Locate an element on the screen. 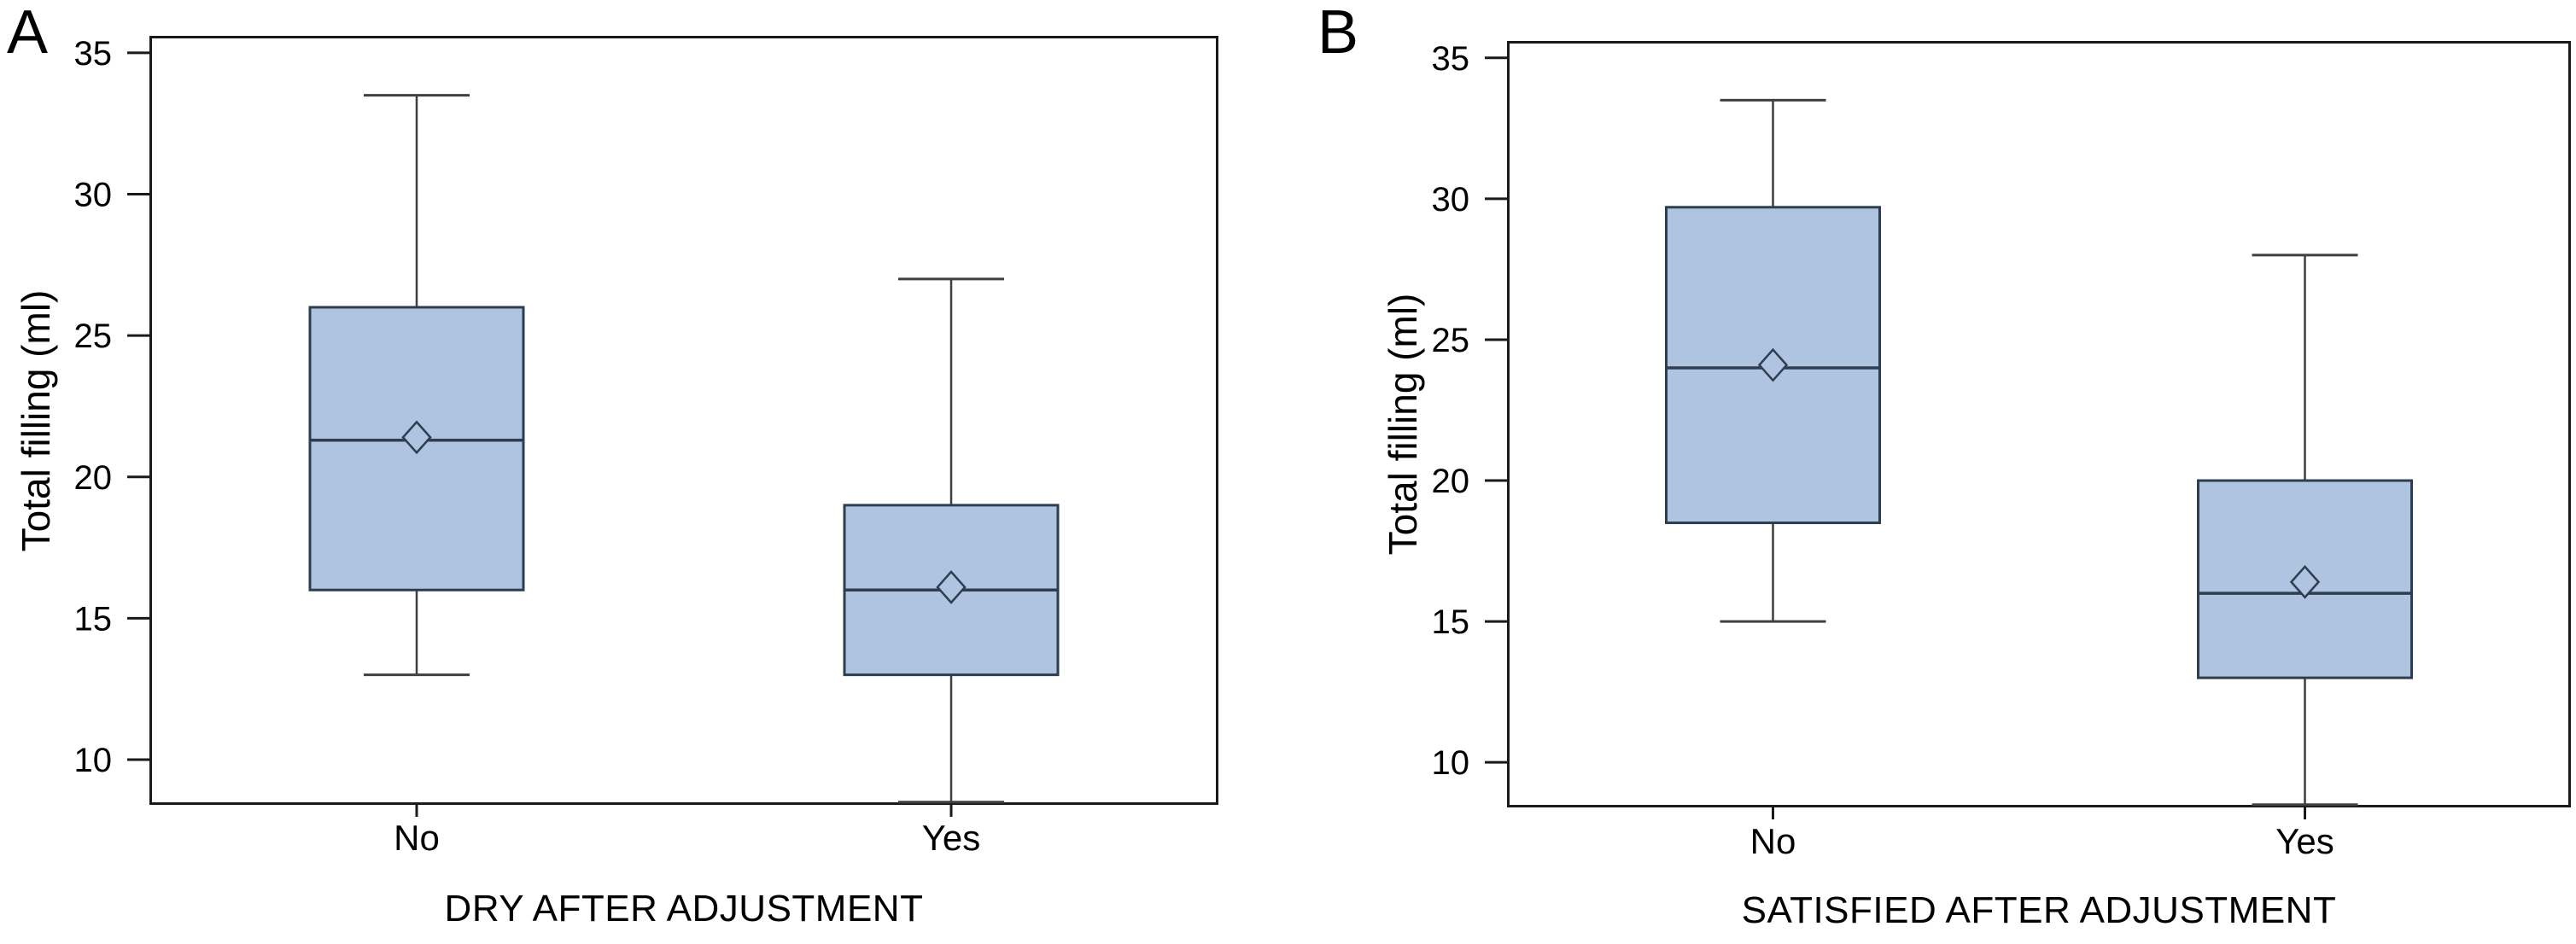 Image resolution: width=2576 pixels, height=944 pixels. panel-a-letter: A is located at coordinates (28, 33).